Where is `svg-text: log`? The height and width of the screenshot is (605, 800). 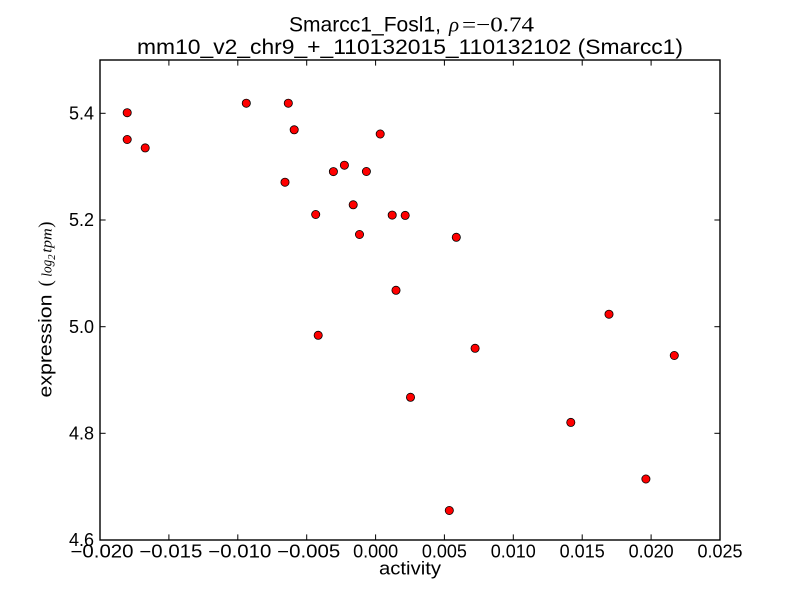 svg-text: log is located at coordinates (48, 267).